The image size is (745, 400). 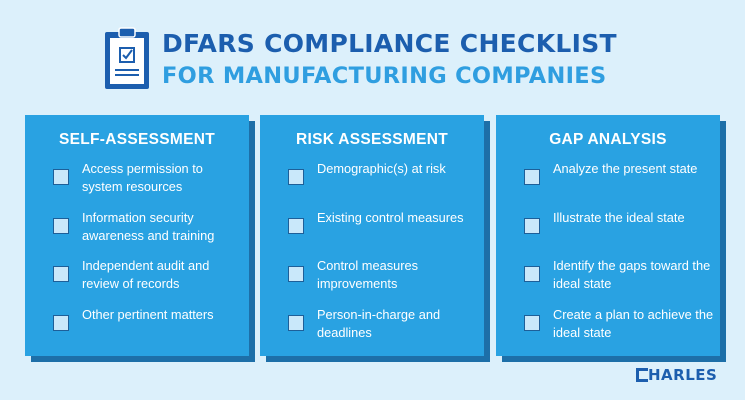 I want to click on checklist-item: Independent audit and review of records, so click(x=149, y=276).